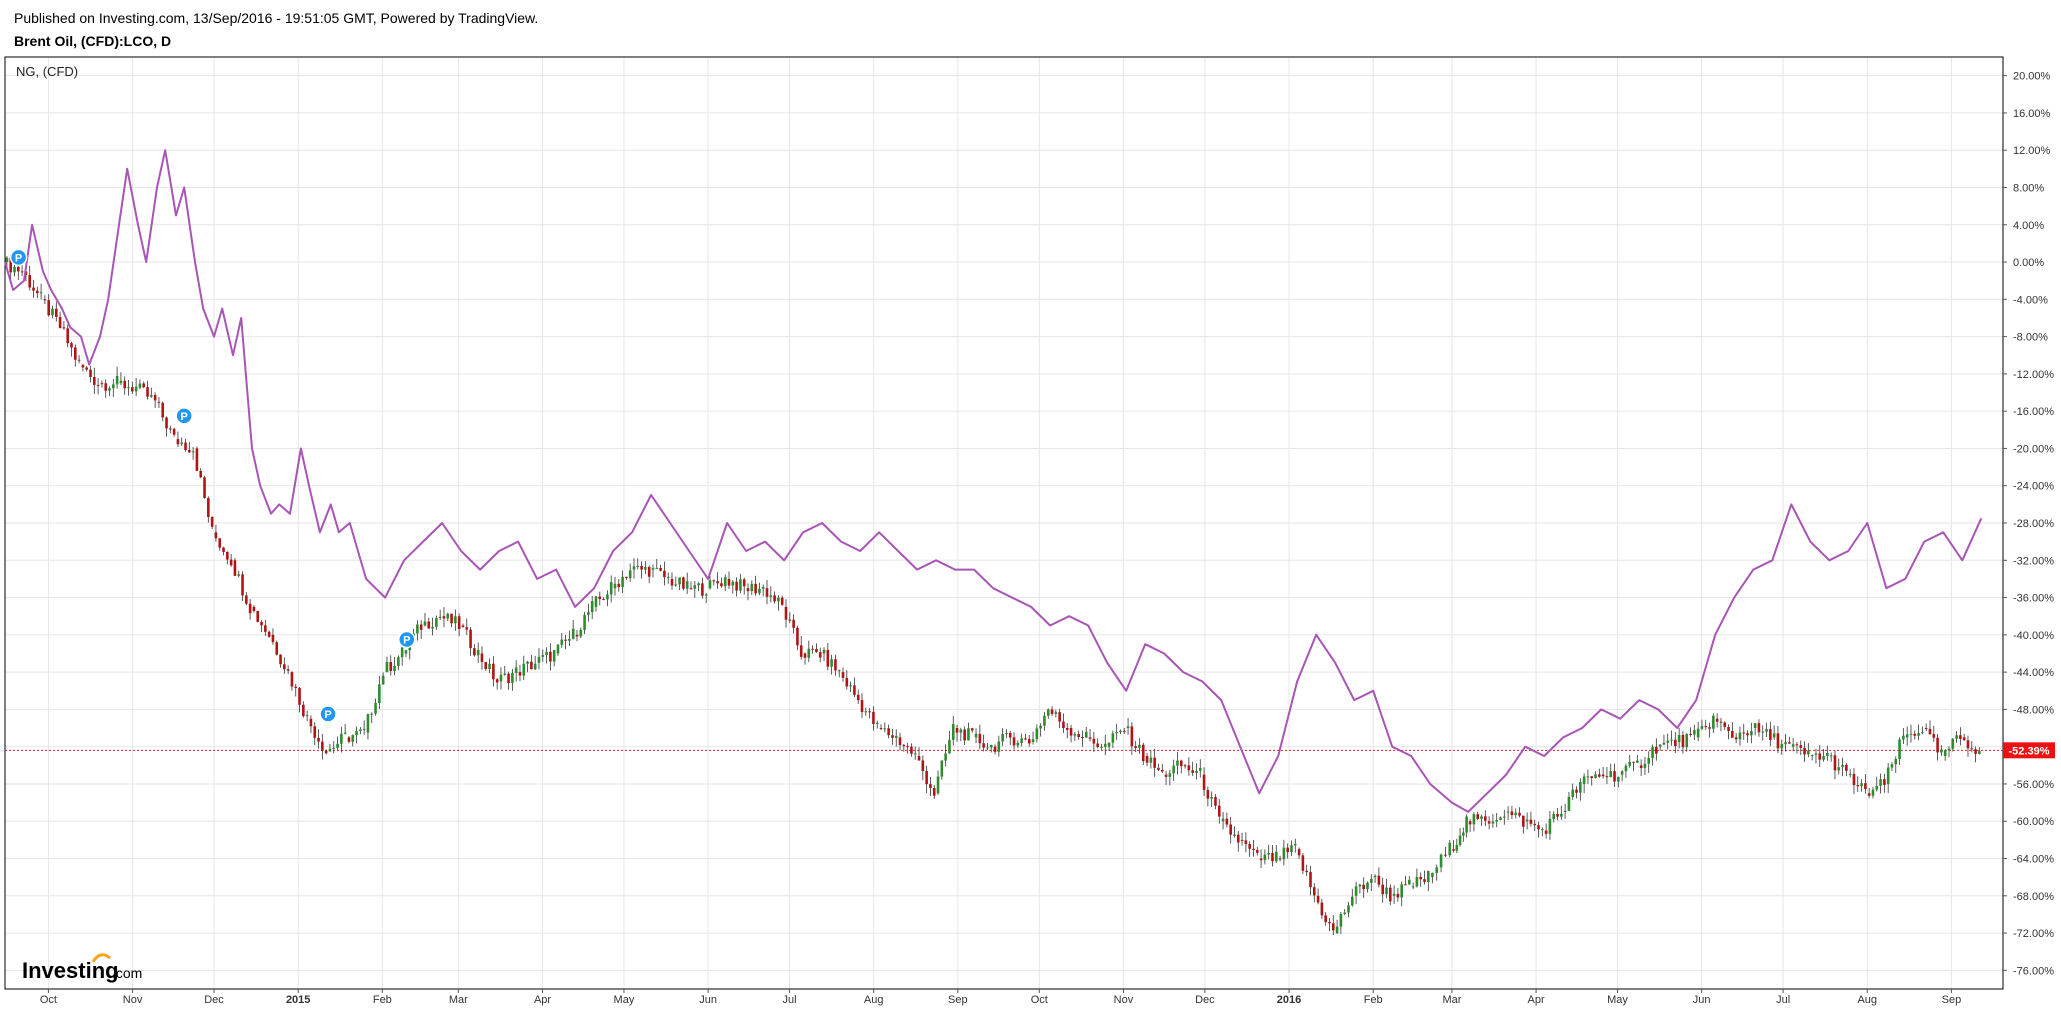 The width and height of the screenshot is (2061, 1011). I want to click on x-tick-label: Dec, so click(1205, 1000).